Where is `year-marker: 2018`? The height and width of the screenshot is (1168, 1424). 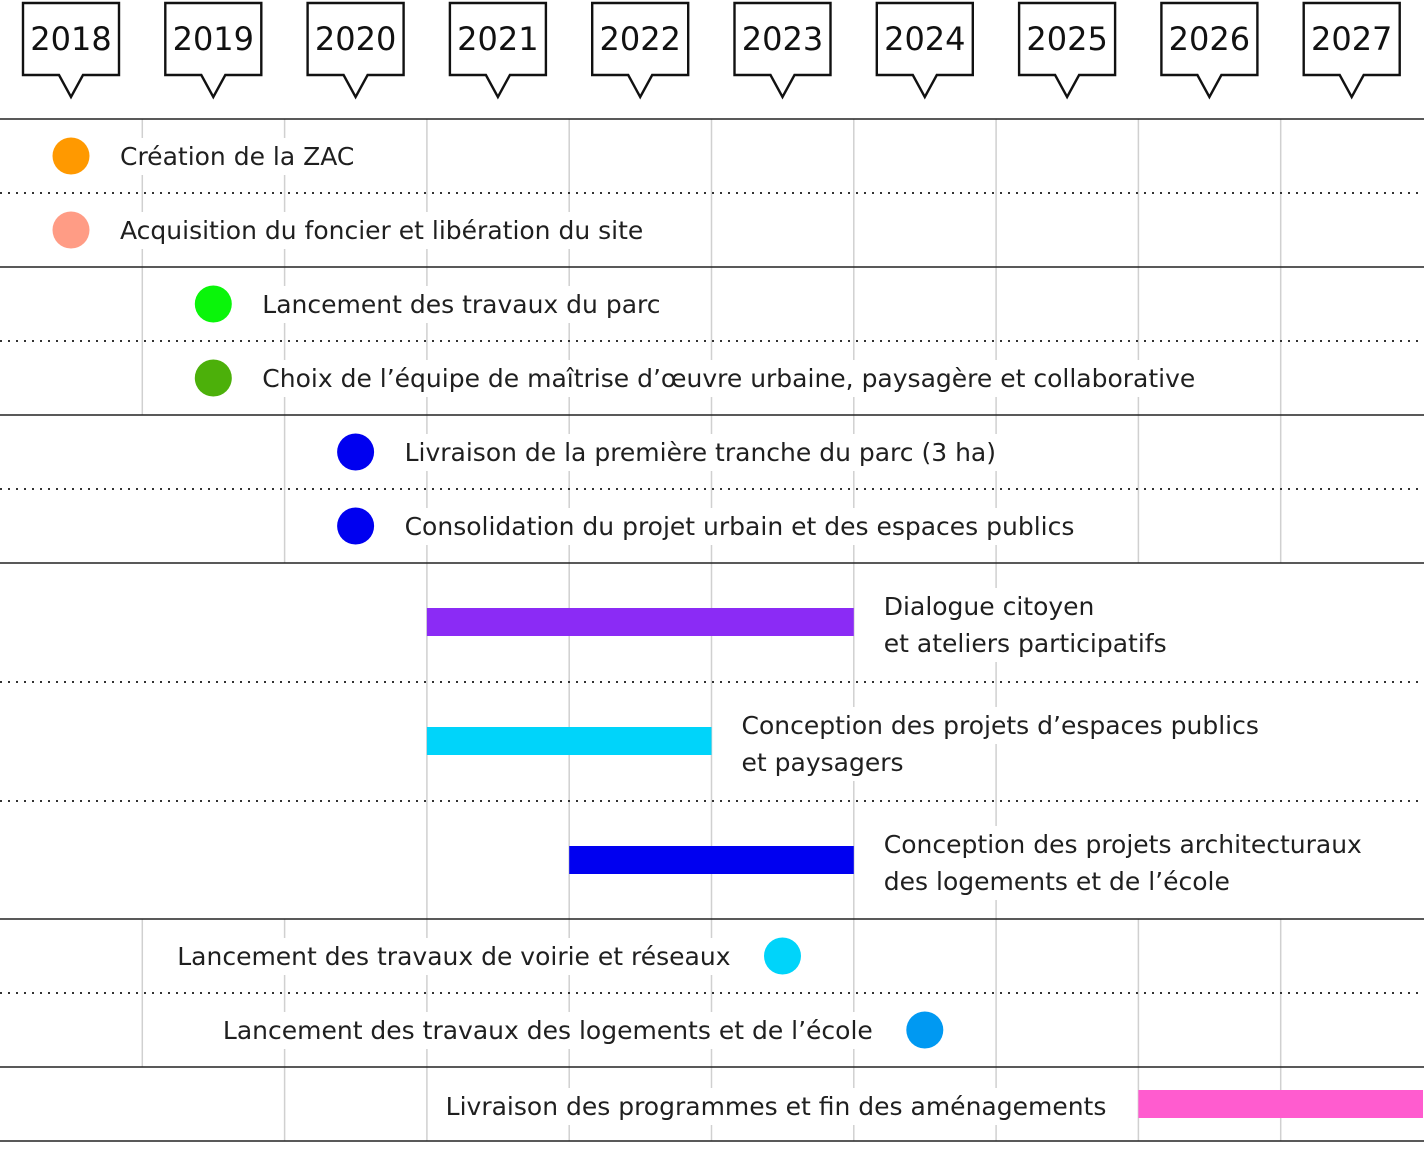
year-marker: 2018 is located at coordinates (71, 50).